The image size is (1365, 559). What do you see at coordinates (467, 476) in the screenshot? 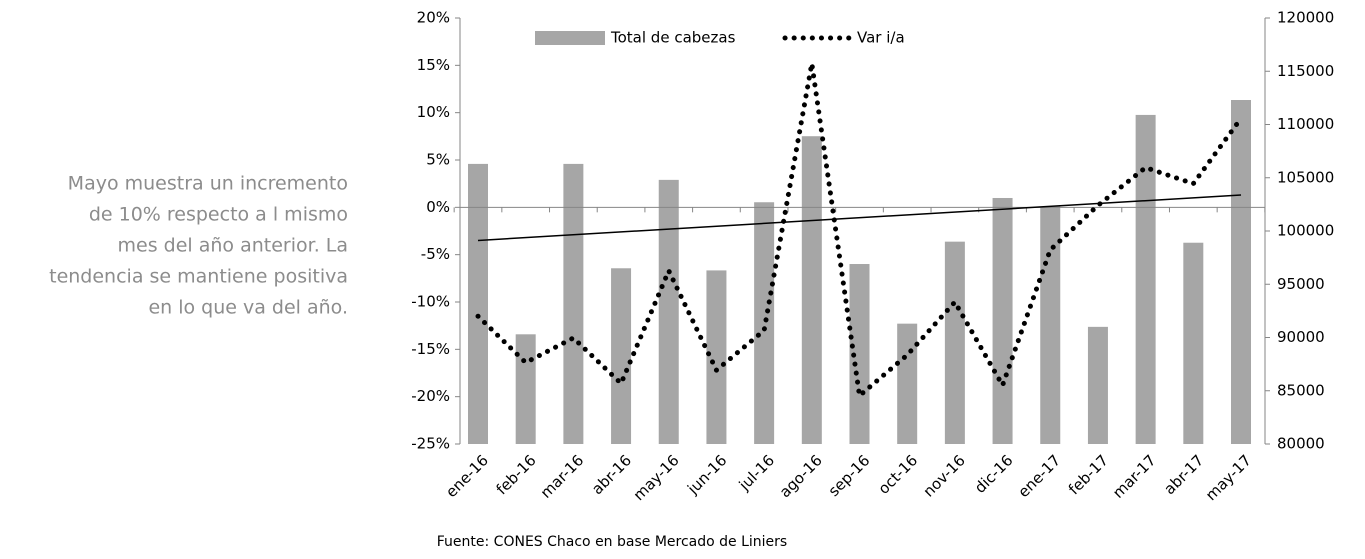
I see `x-tick-label: ene-16` at bounding box center [467, 476].